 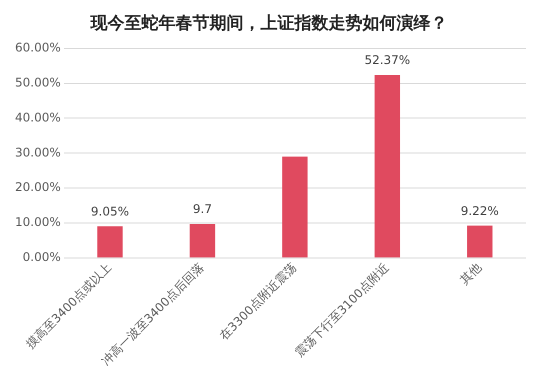 What do you see at coordinates (37, 82) in the screenshot?
I see `y-tick-label: 50.00%` at bounding box center [37, 82].